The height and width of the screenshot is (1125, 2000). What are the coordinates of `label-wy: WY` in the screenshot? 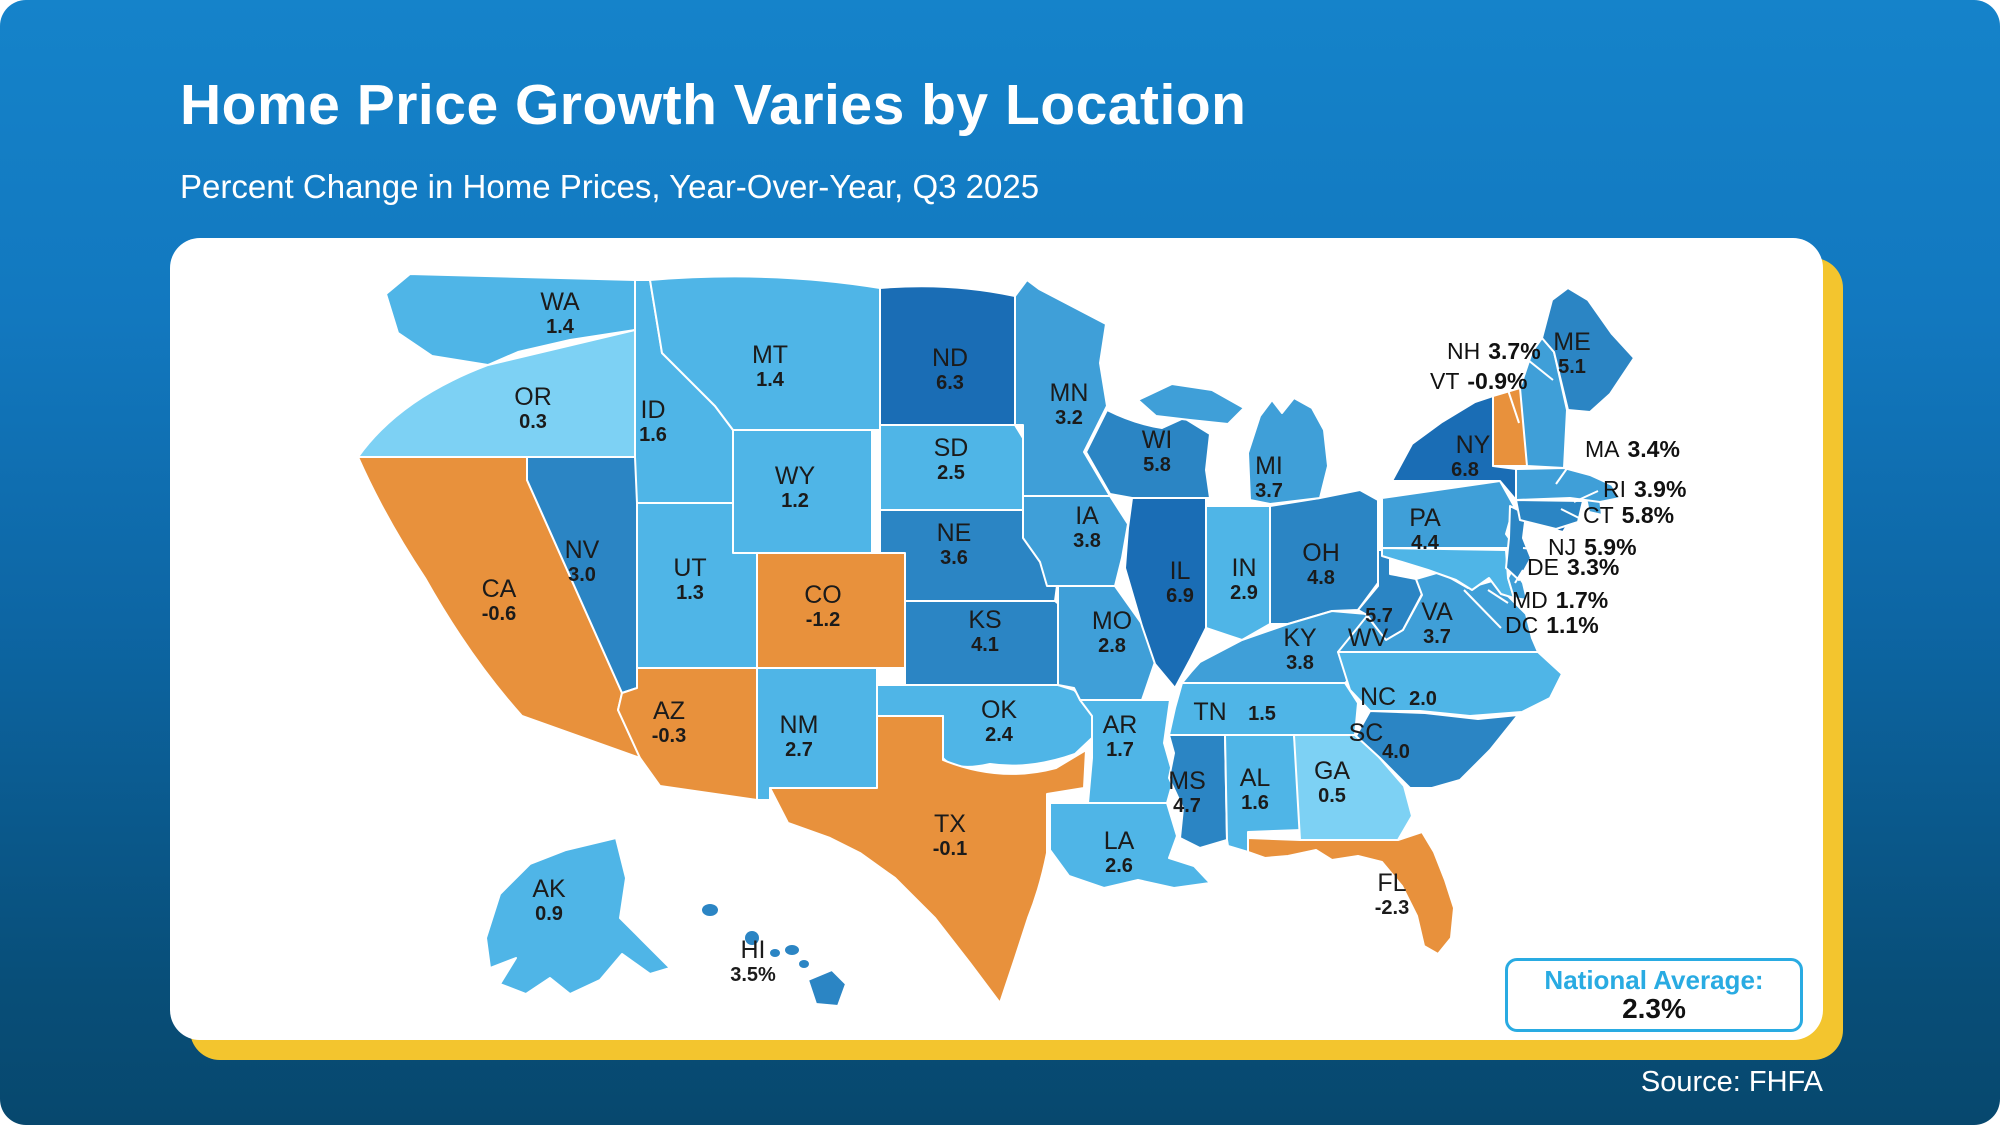 It's located at (795, 476).